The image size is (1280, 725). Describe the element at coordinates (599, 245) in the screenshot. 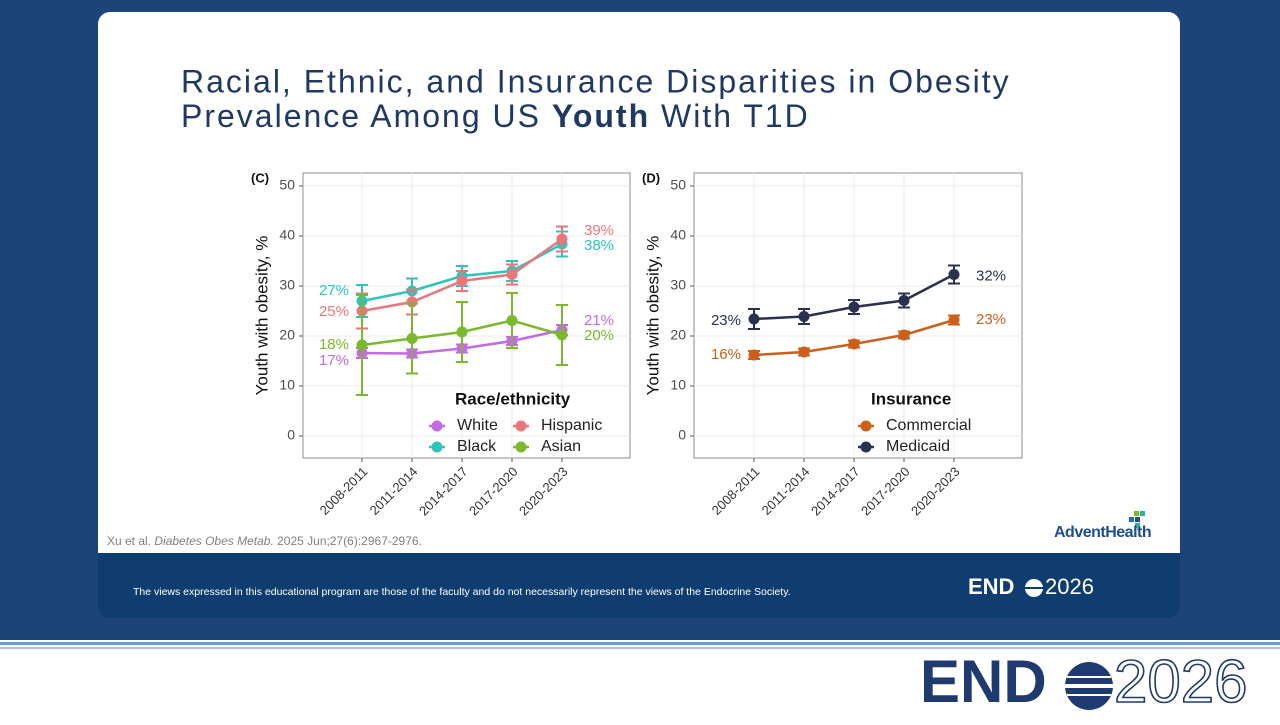

I see `value-label: 38%` at that location.